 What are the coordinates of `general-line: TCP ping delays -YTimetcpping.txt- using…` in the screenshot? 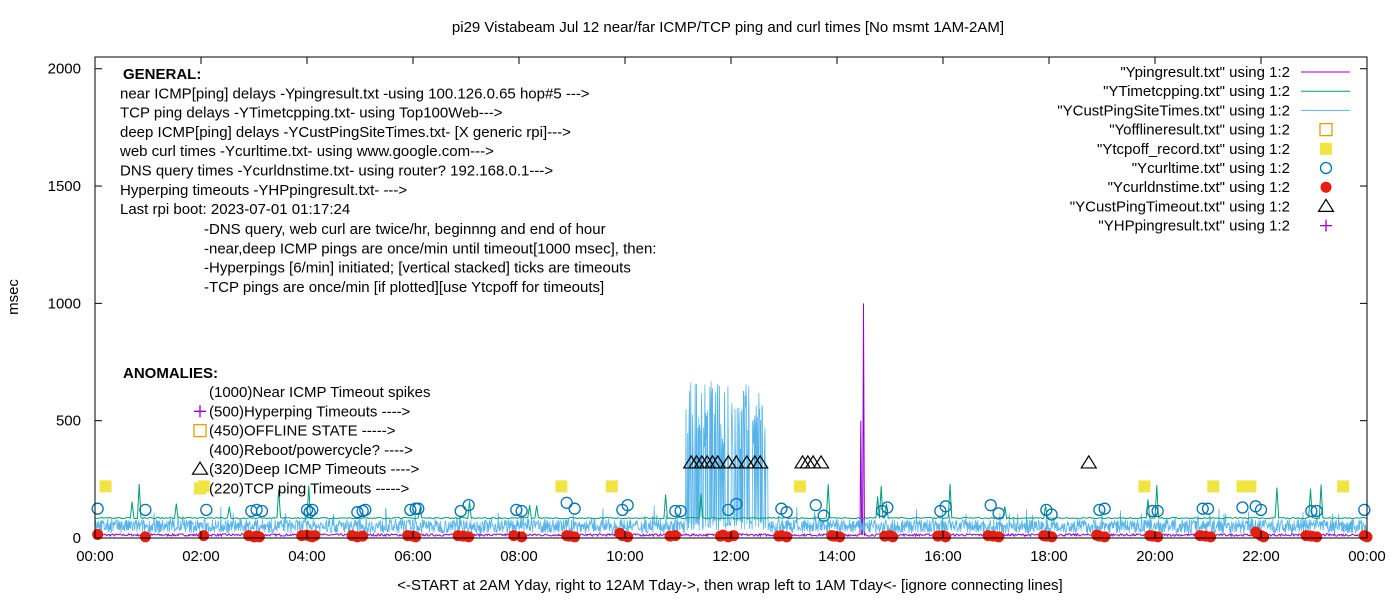 It's located at (311, 113).